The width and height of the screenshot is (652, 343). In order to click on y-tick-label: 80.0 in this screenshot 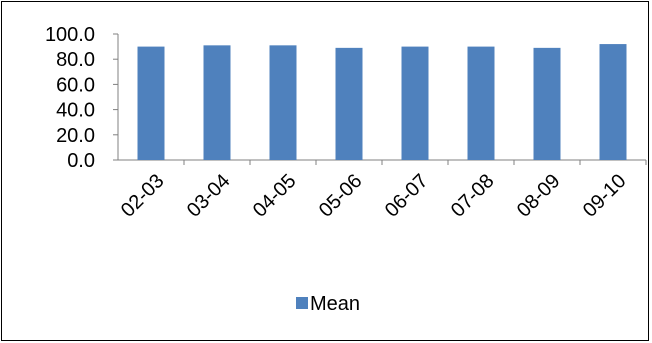, I will do `click(75, 60)`.